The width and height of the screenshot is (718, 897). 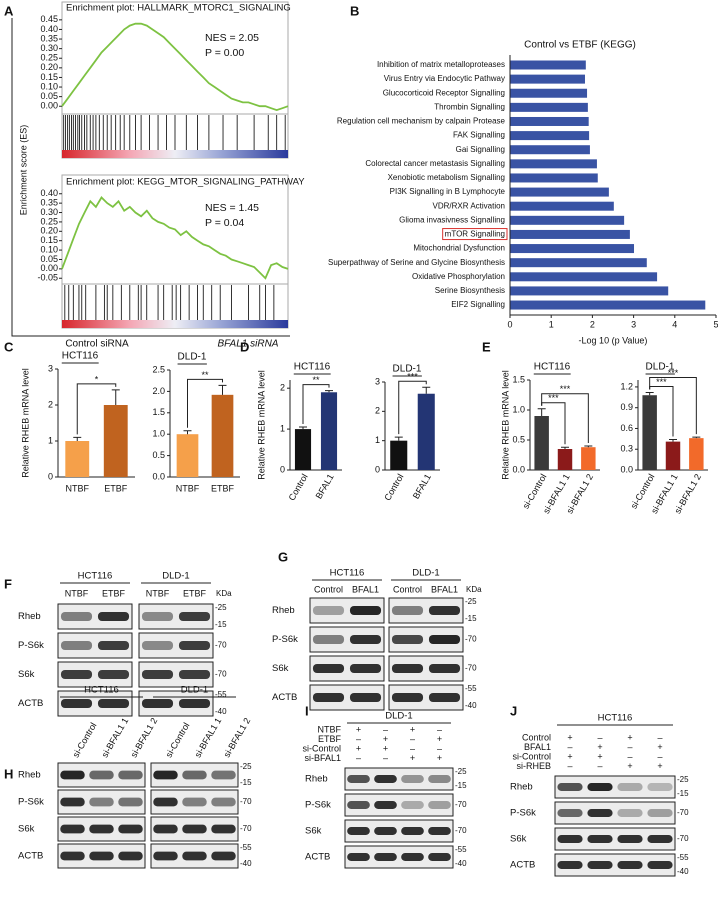 I want to click on category-label: Oxidative Phosphorylation, so click(x=458, y=276).